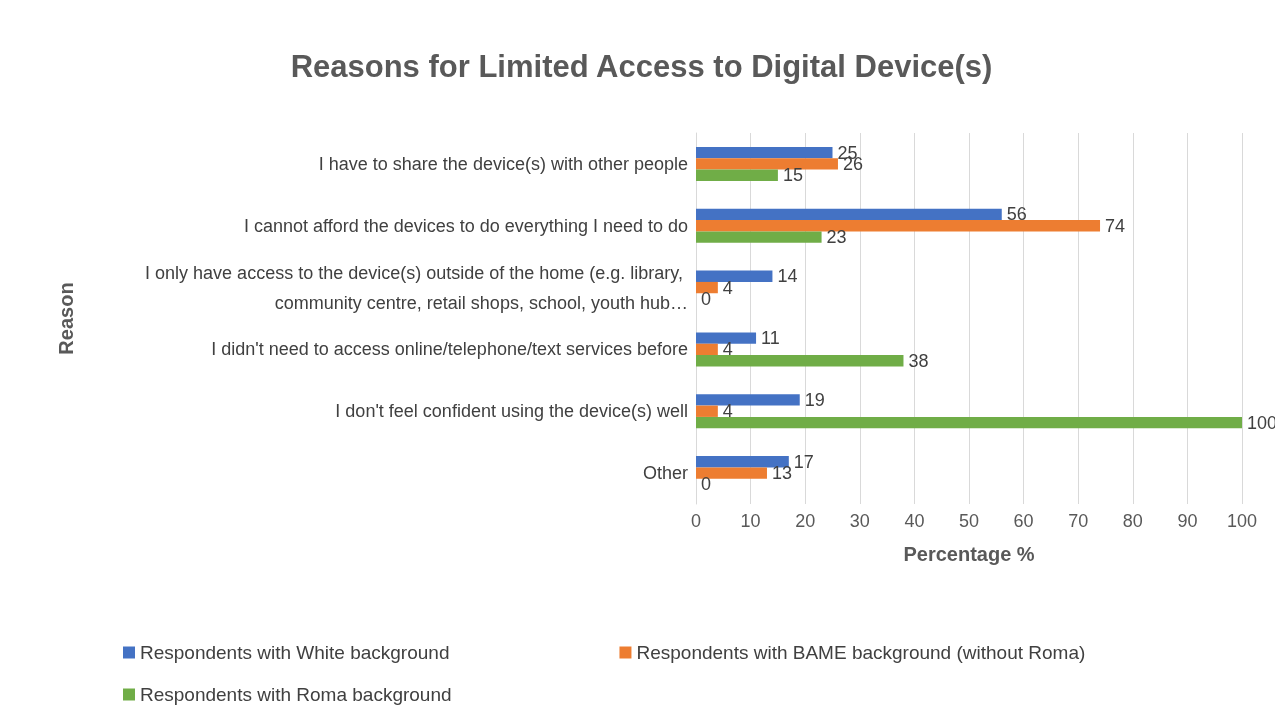  What do you see at coordinates (295, 652) in the screenshot?
I see `legend-label: Respondents with White background` at bounding box center [295, 652].